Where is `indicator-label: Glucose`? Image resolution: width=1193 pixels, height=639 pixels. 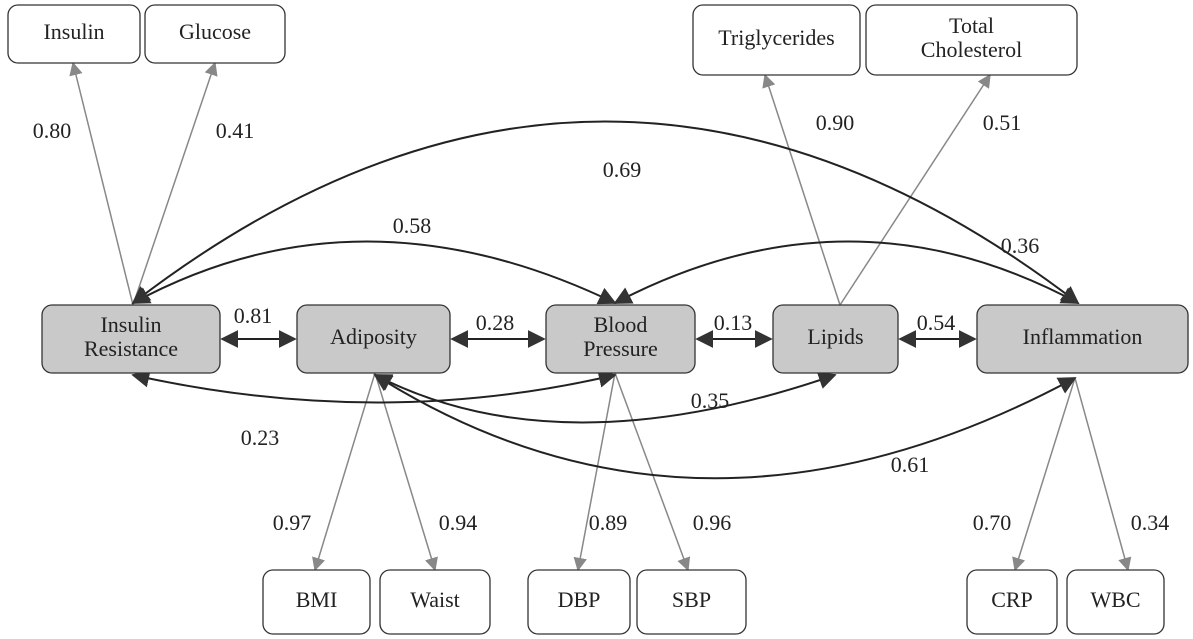
indicator-label: Glucose is located at coordinates (215, 31).